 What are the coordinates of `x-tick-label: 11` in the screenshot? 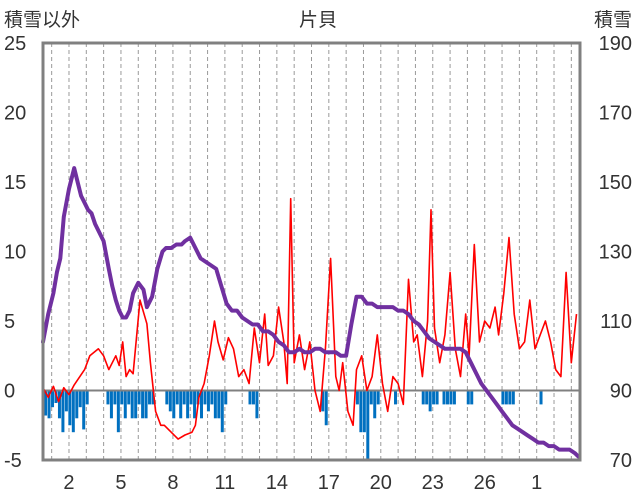 It's located at (225, 483).